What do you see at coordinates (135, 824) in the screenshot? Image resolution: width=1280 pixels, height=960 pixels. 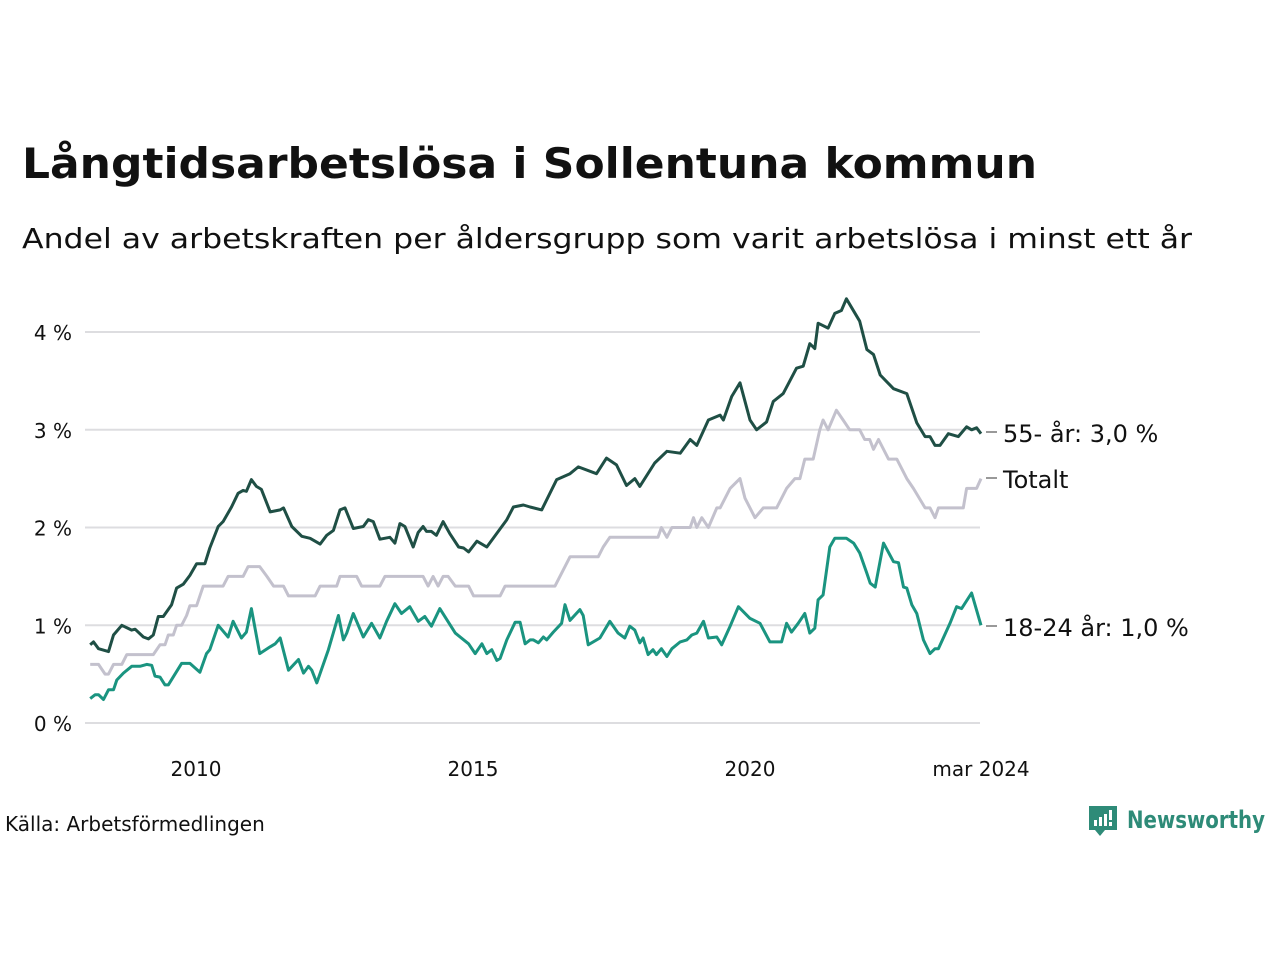 I see `source-text: Källa: Arbetsförmedlingen` at bounding box center [135, 824].